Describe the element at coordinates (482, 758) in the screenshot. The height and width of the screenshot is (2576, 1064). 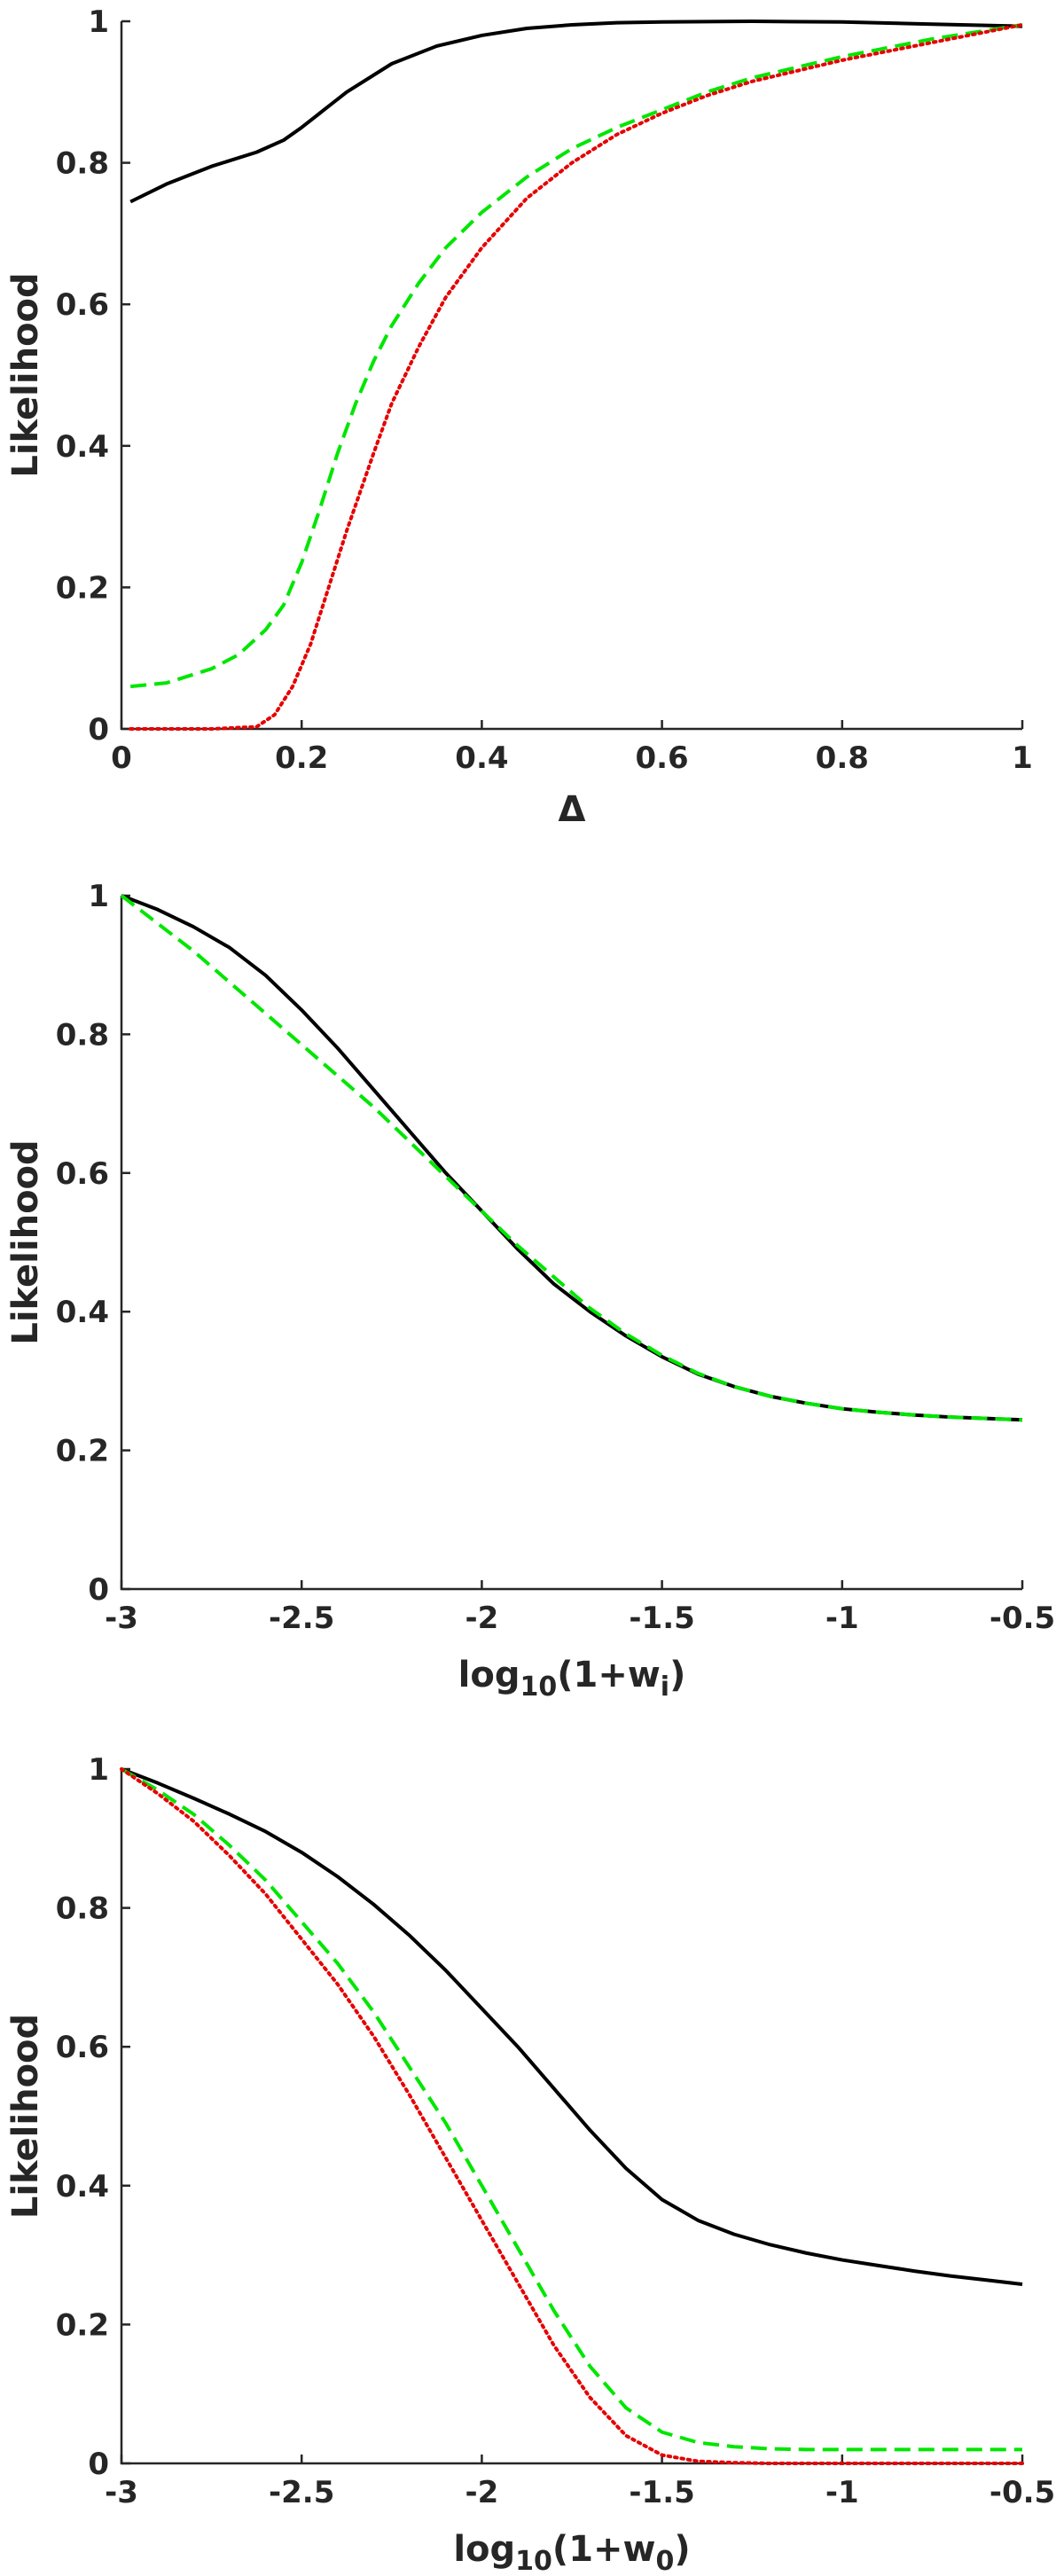
I see `x-tick-label: 0.4` at that location.